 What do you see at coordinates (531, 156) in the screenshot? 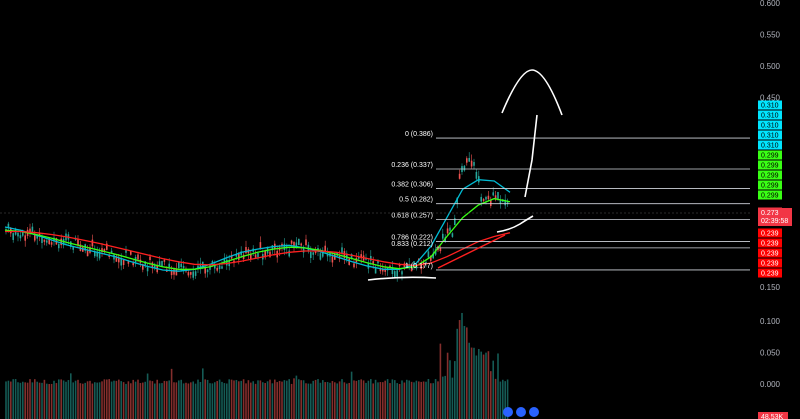
I see `arrow-up-stroke` at bounding box center [531, 156].